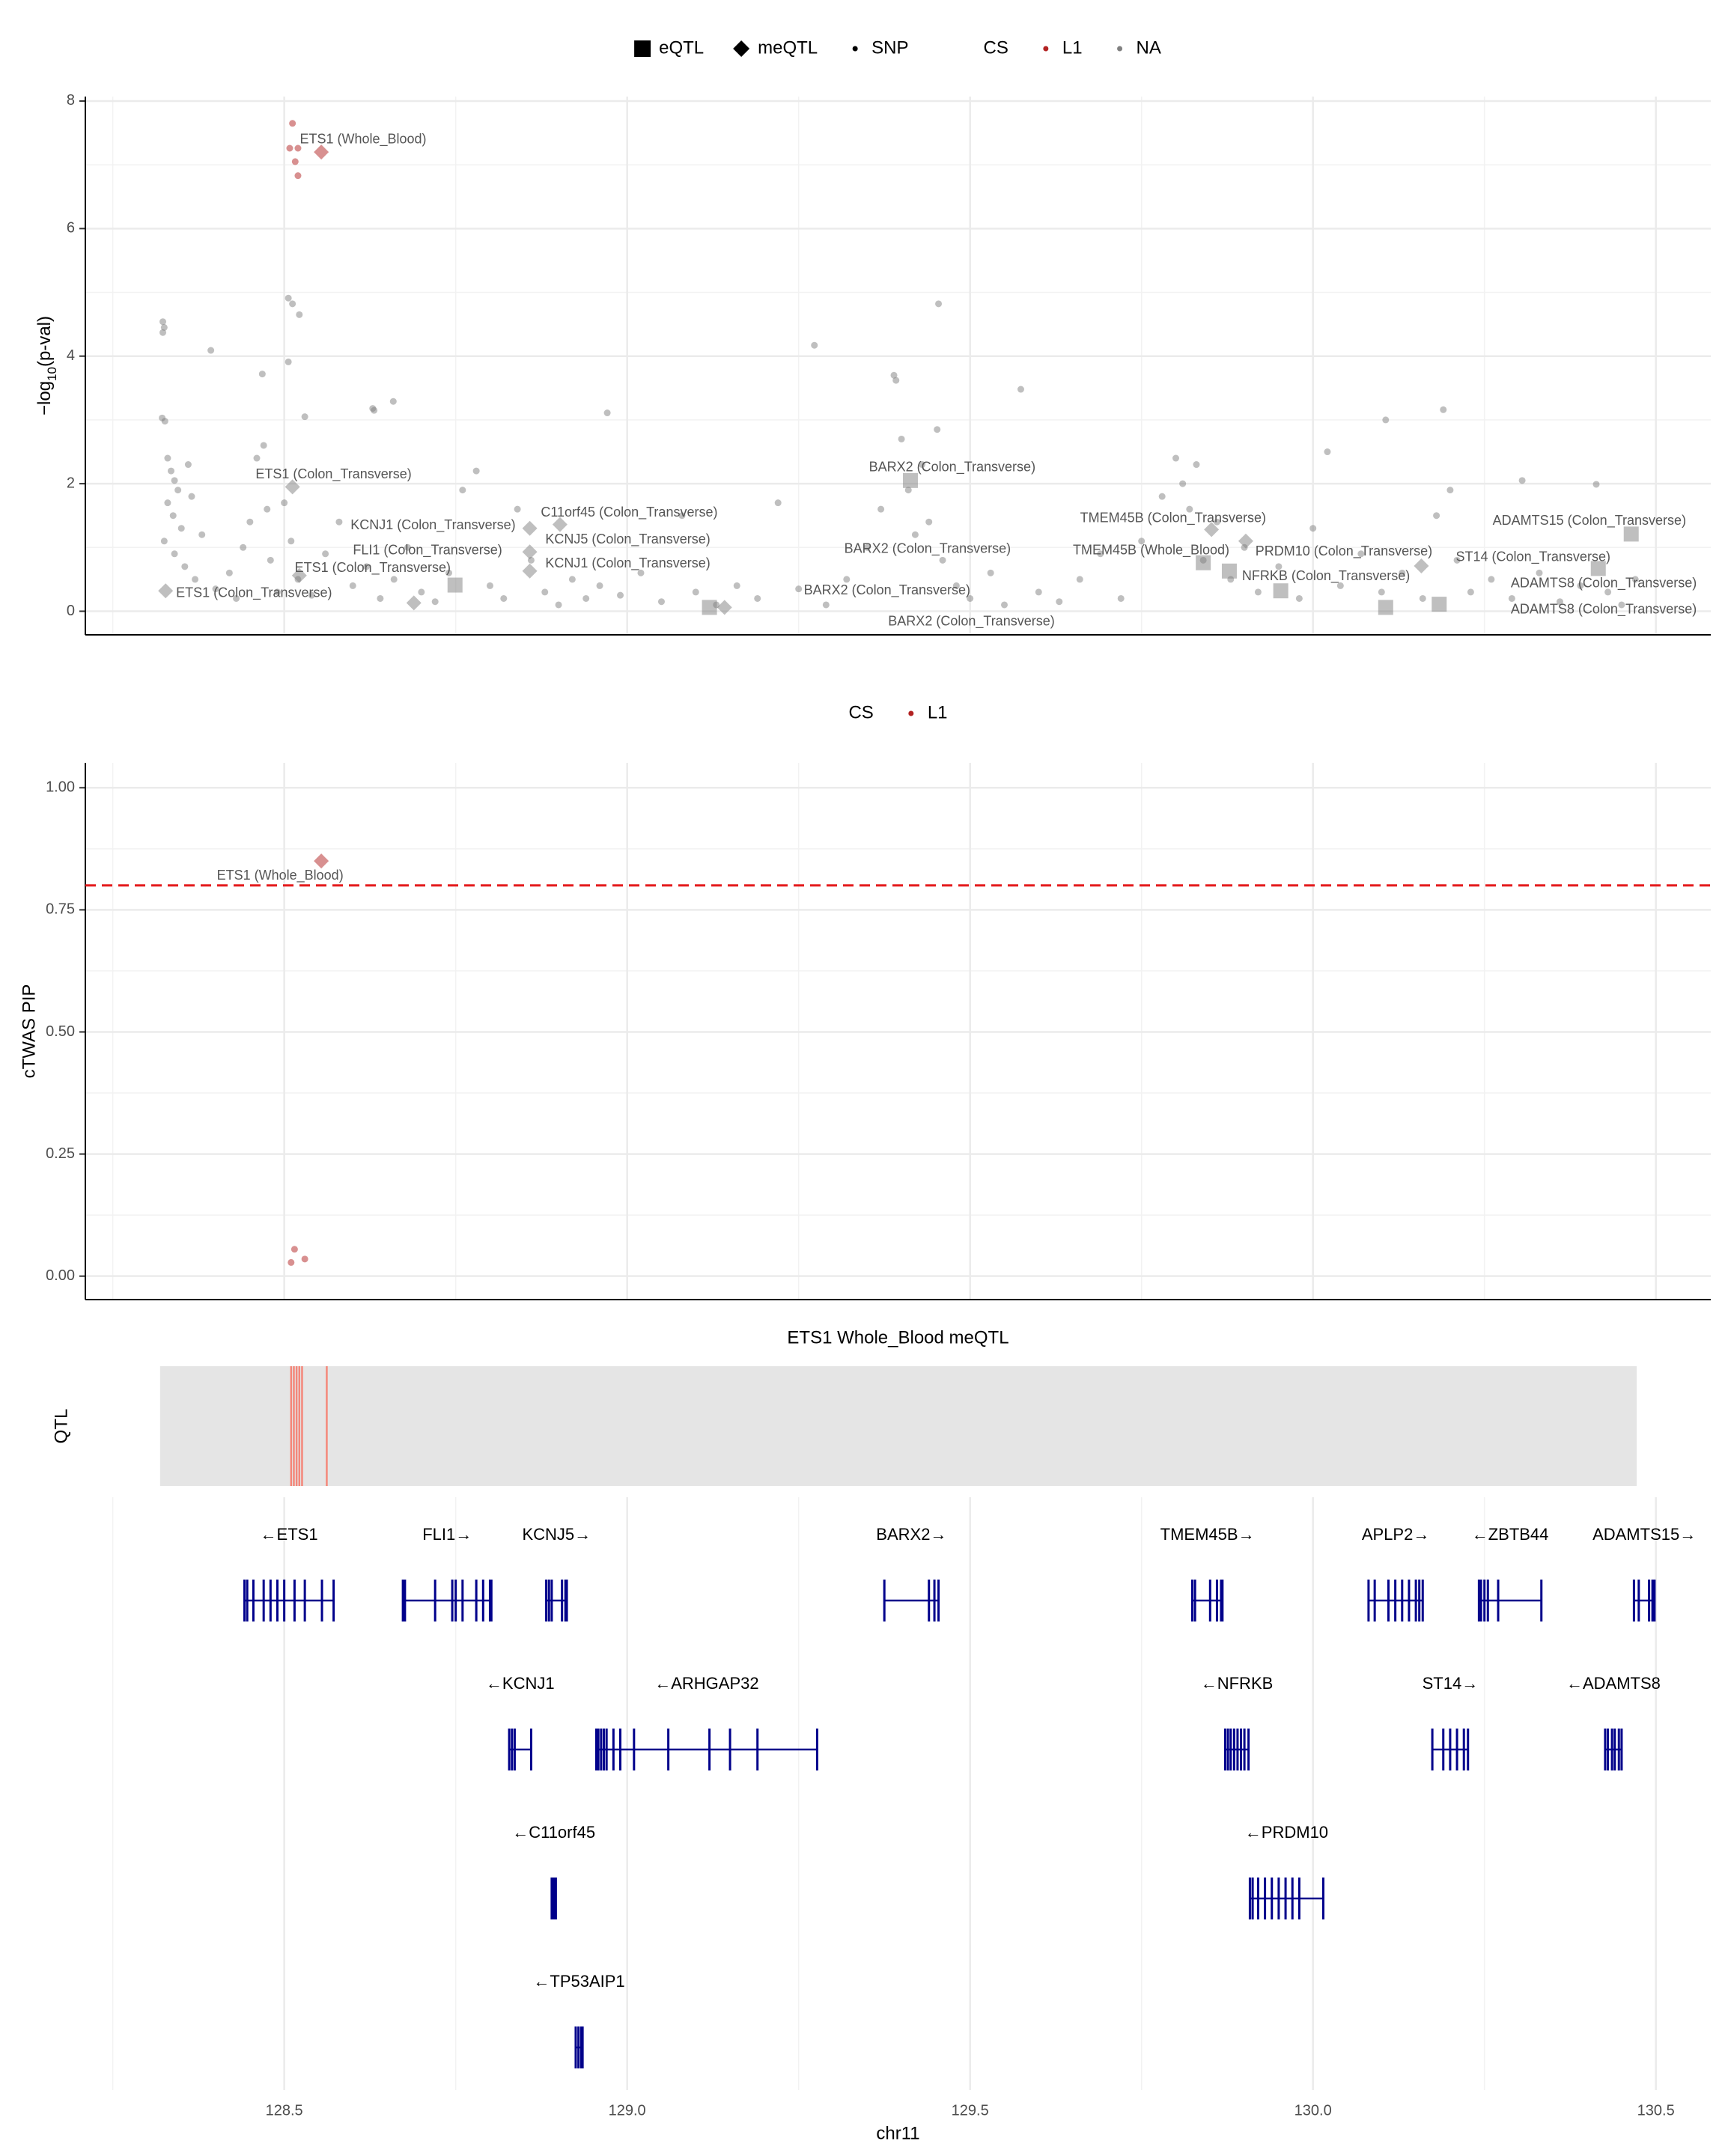 This screenshot has height=2156, width=1725. I want to click on legend-label: eQTL, so click(681, 47).